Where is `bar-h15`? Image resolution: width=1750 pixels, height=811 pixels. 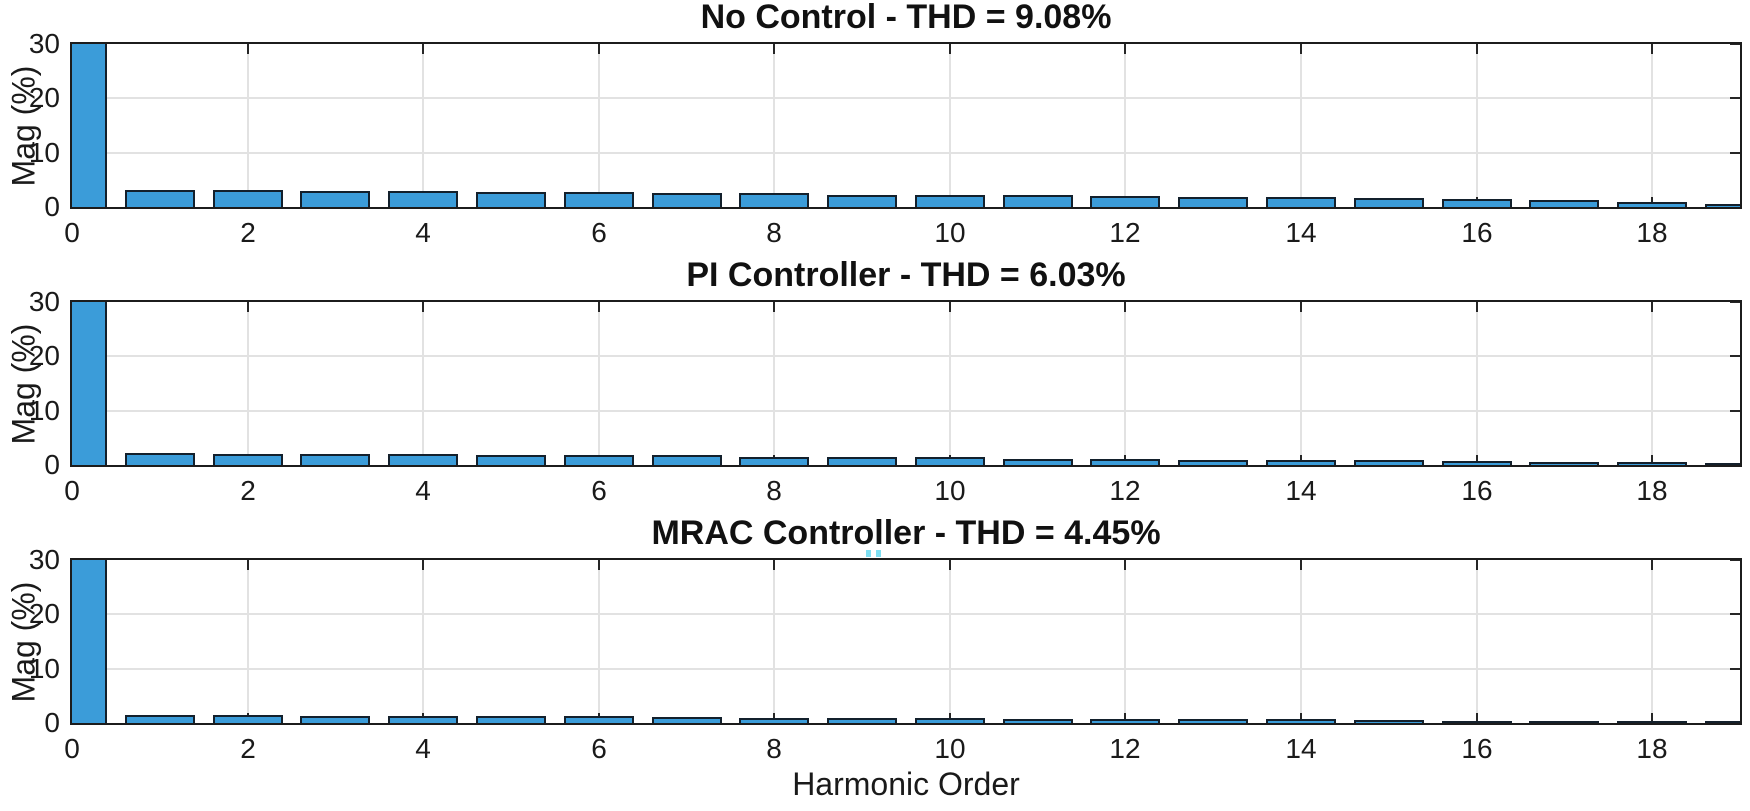
bar-h15 is located at coordinates (1389, 462).